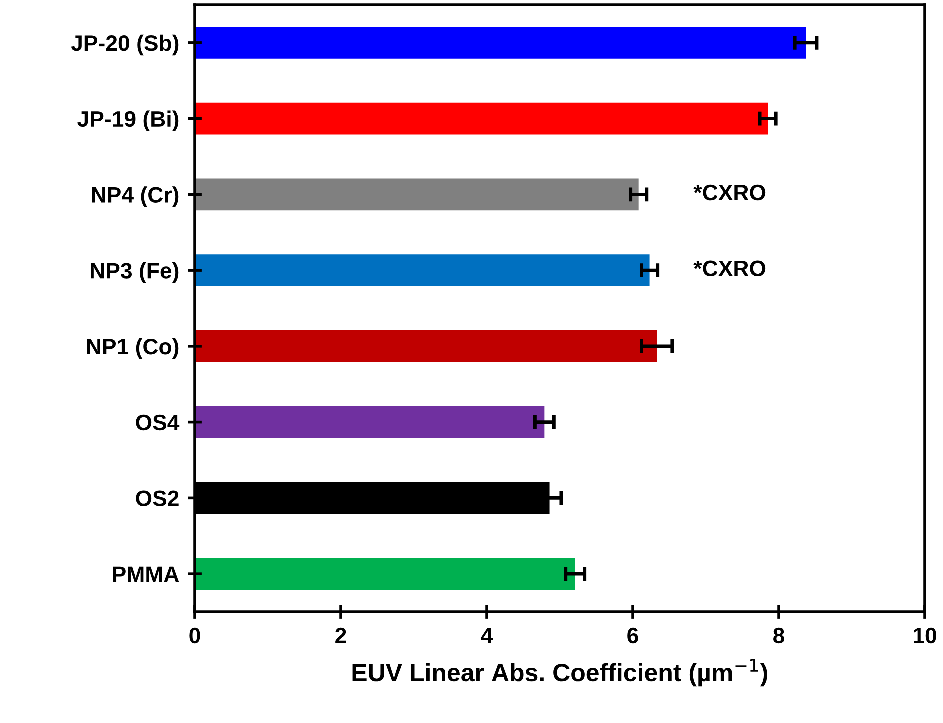 Image resolution: width=943 pixels, height=723 pixels. What do you see at coordinates (125, 45) in the screenshot?
I see `y-tick-label: JP-20 (Sb)` at bounding box center [125, 45].